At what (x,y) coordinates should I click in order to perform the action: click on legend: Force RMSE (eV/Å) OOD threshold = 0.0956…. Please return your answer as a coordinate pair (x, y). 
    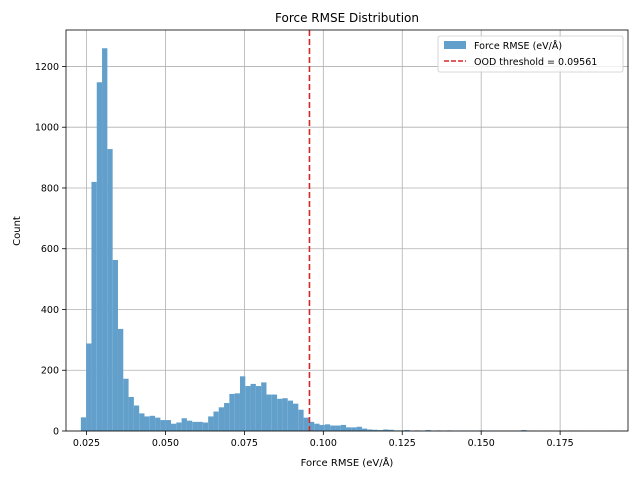
    Looking at the image, I should click on (530, 54).